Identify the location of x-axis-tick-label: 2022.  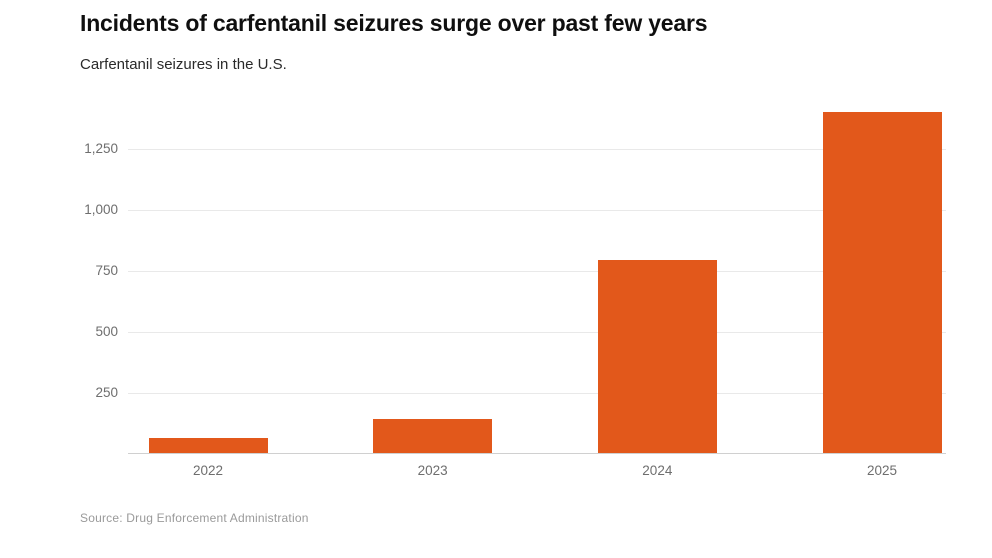
(208, 470).